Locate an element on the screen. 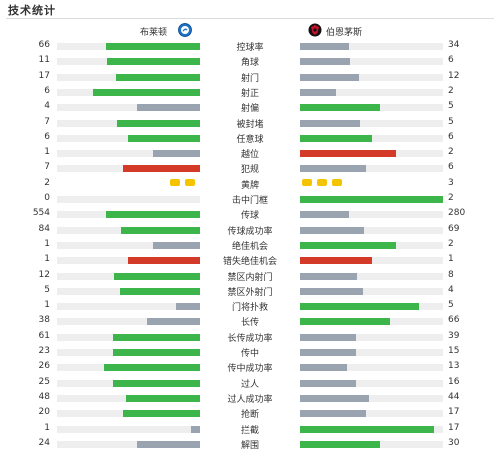  stat-label: 犯规 is located at coordinates (249, 170).